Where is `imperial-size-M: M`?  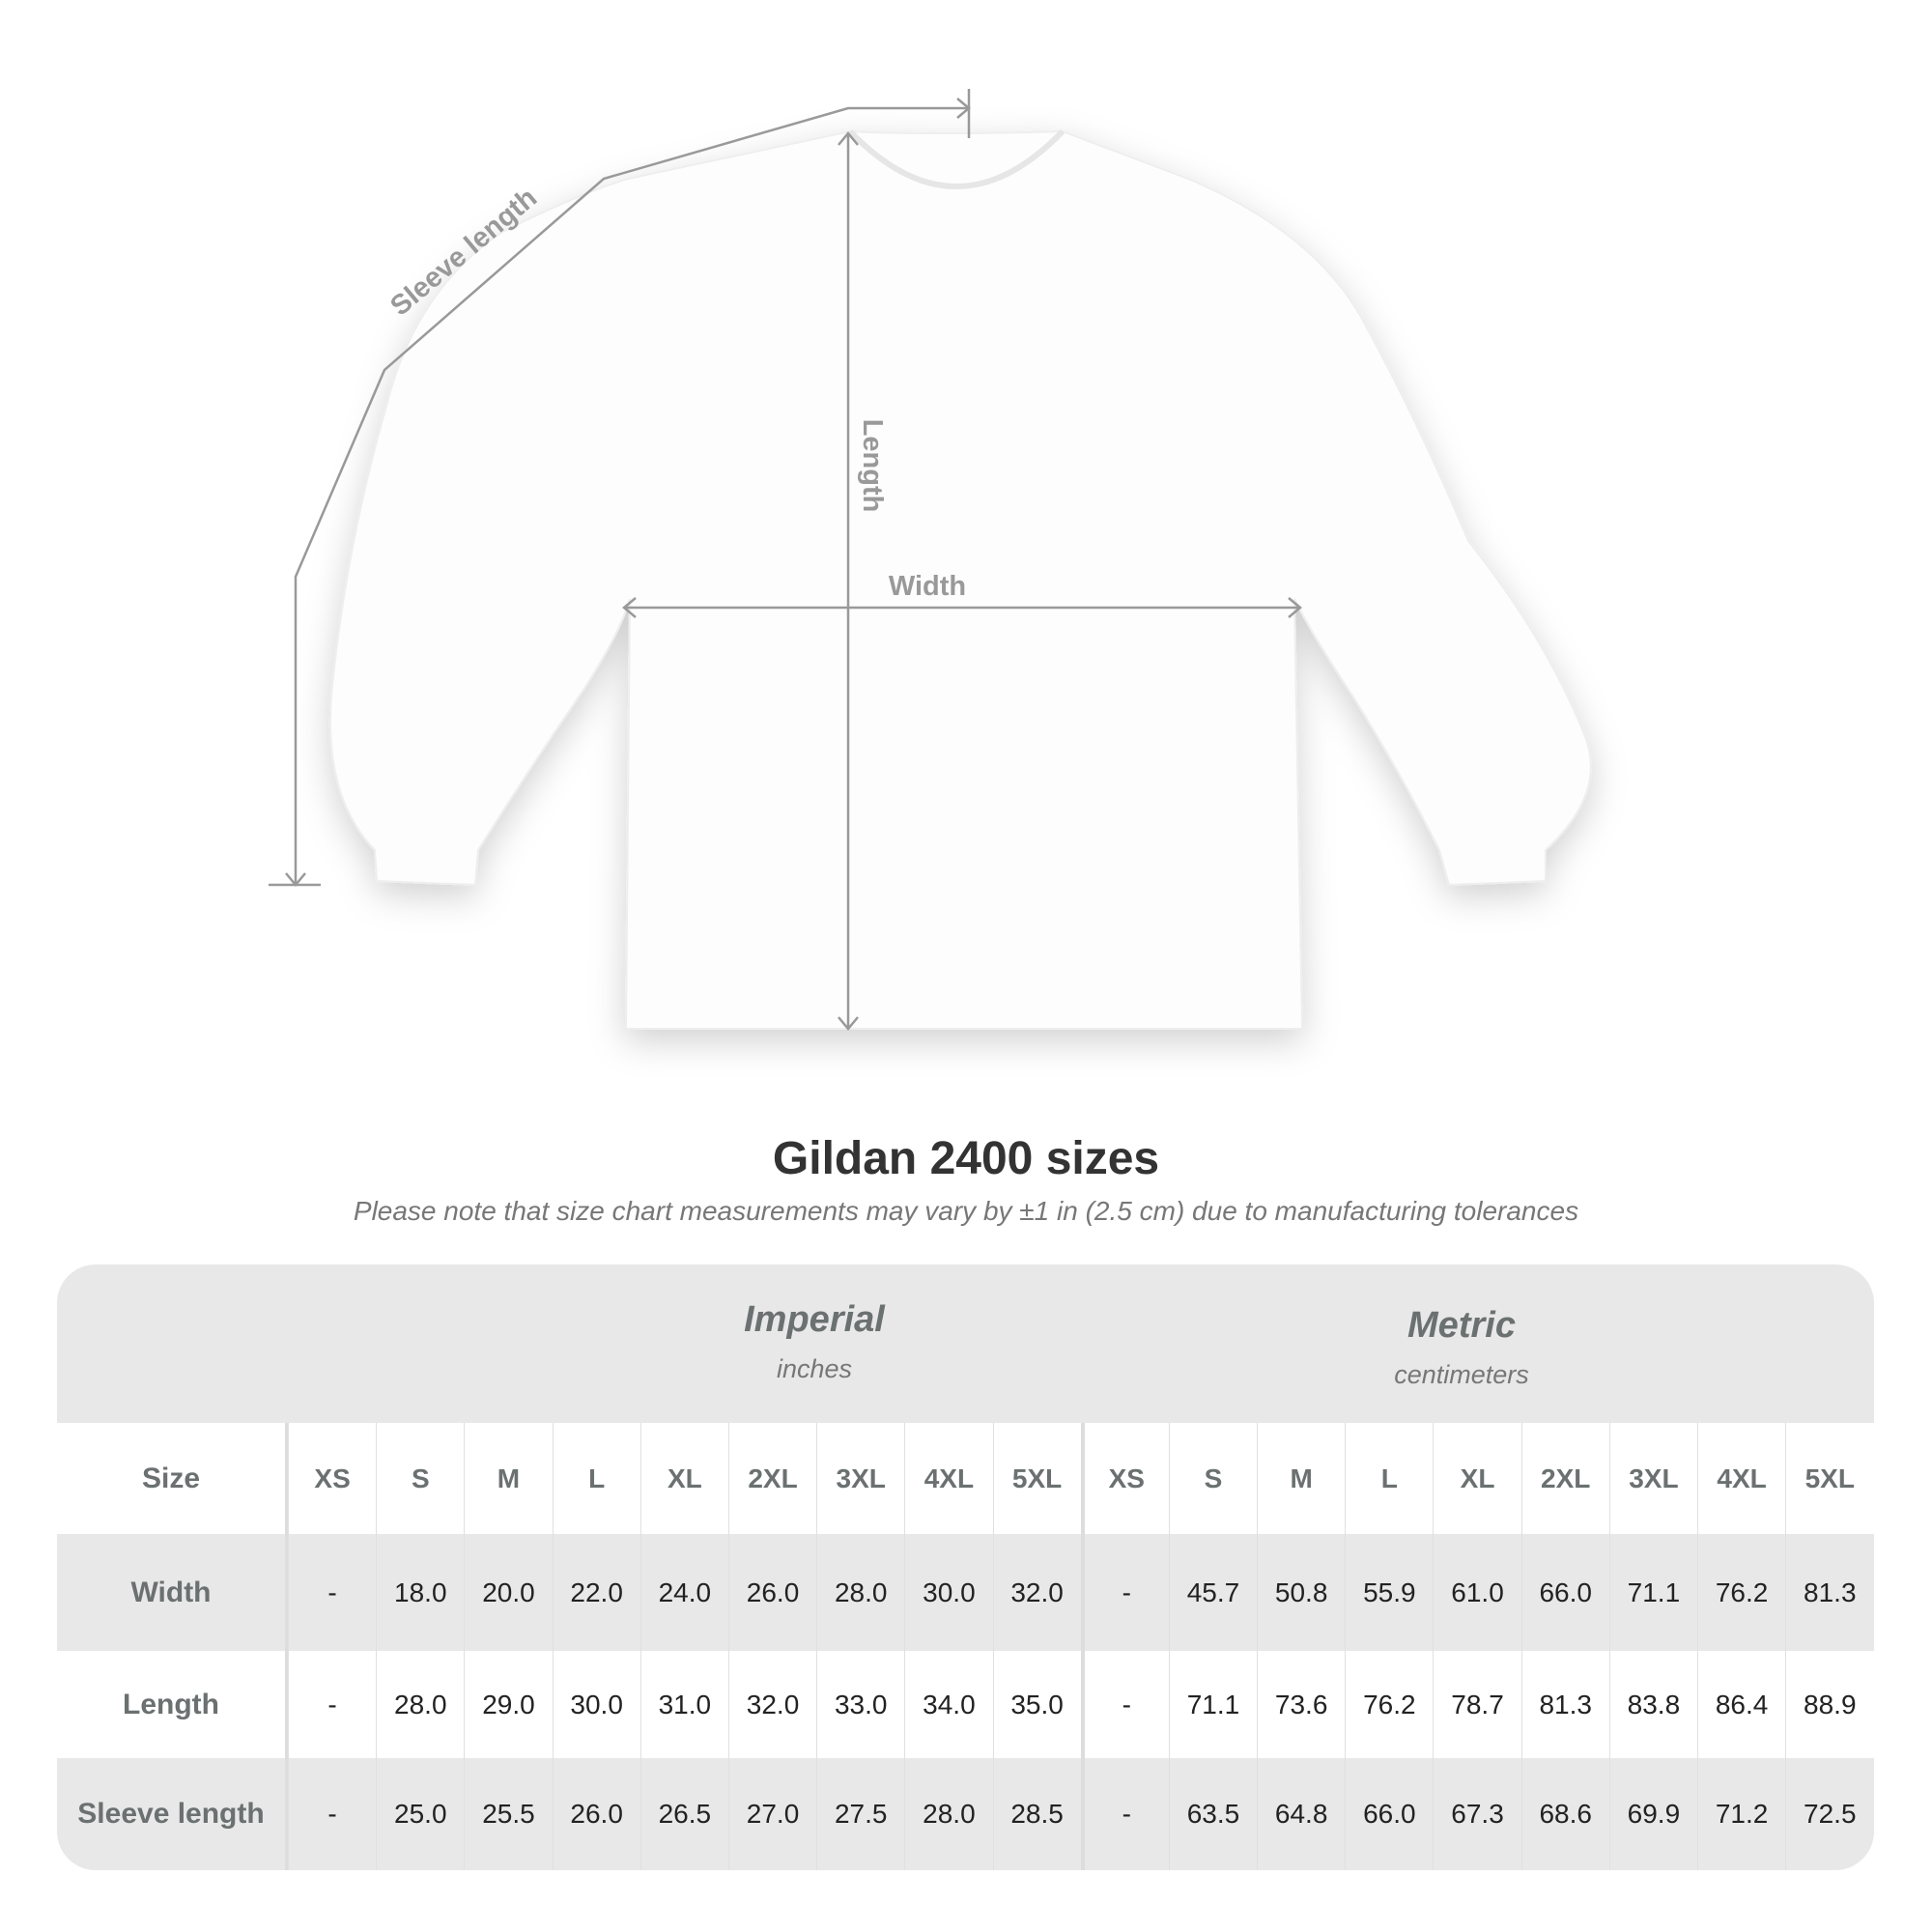
imperial-size-M: M is located at coordinates (508, 1478).